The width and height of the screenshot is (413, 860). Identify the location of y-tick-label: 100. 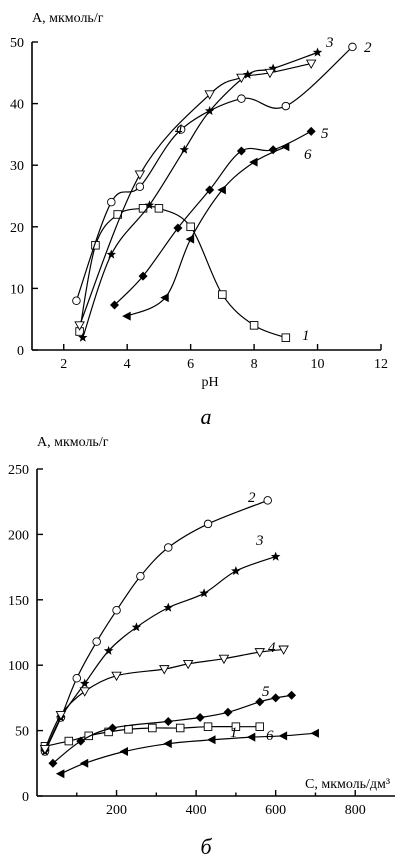
(18, 666).